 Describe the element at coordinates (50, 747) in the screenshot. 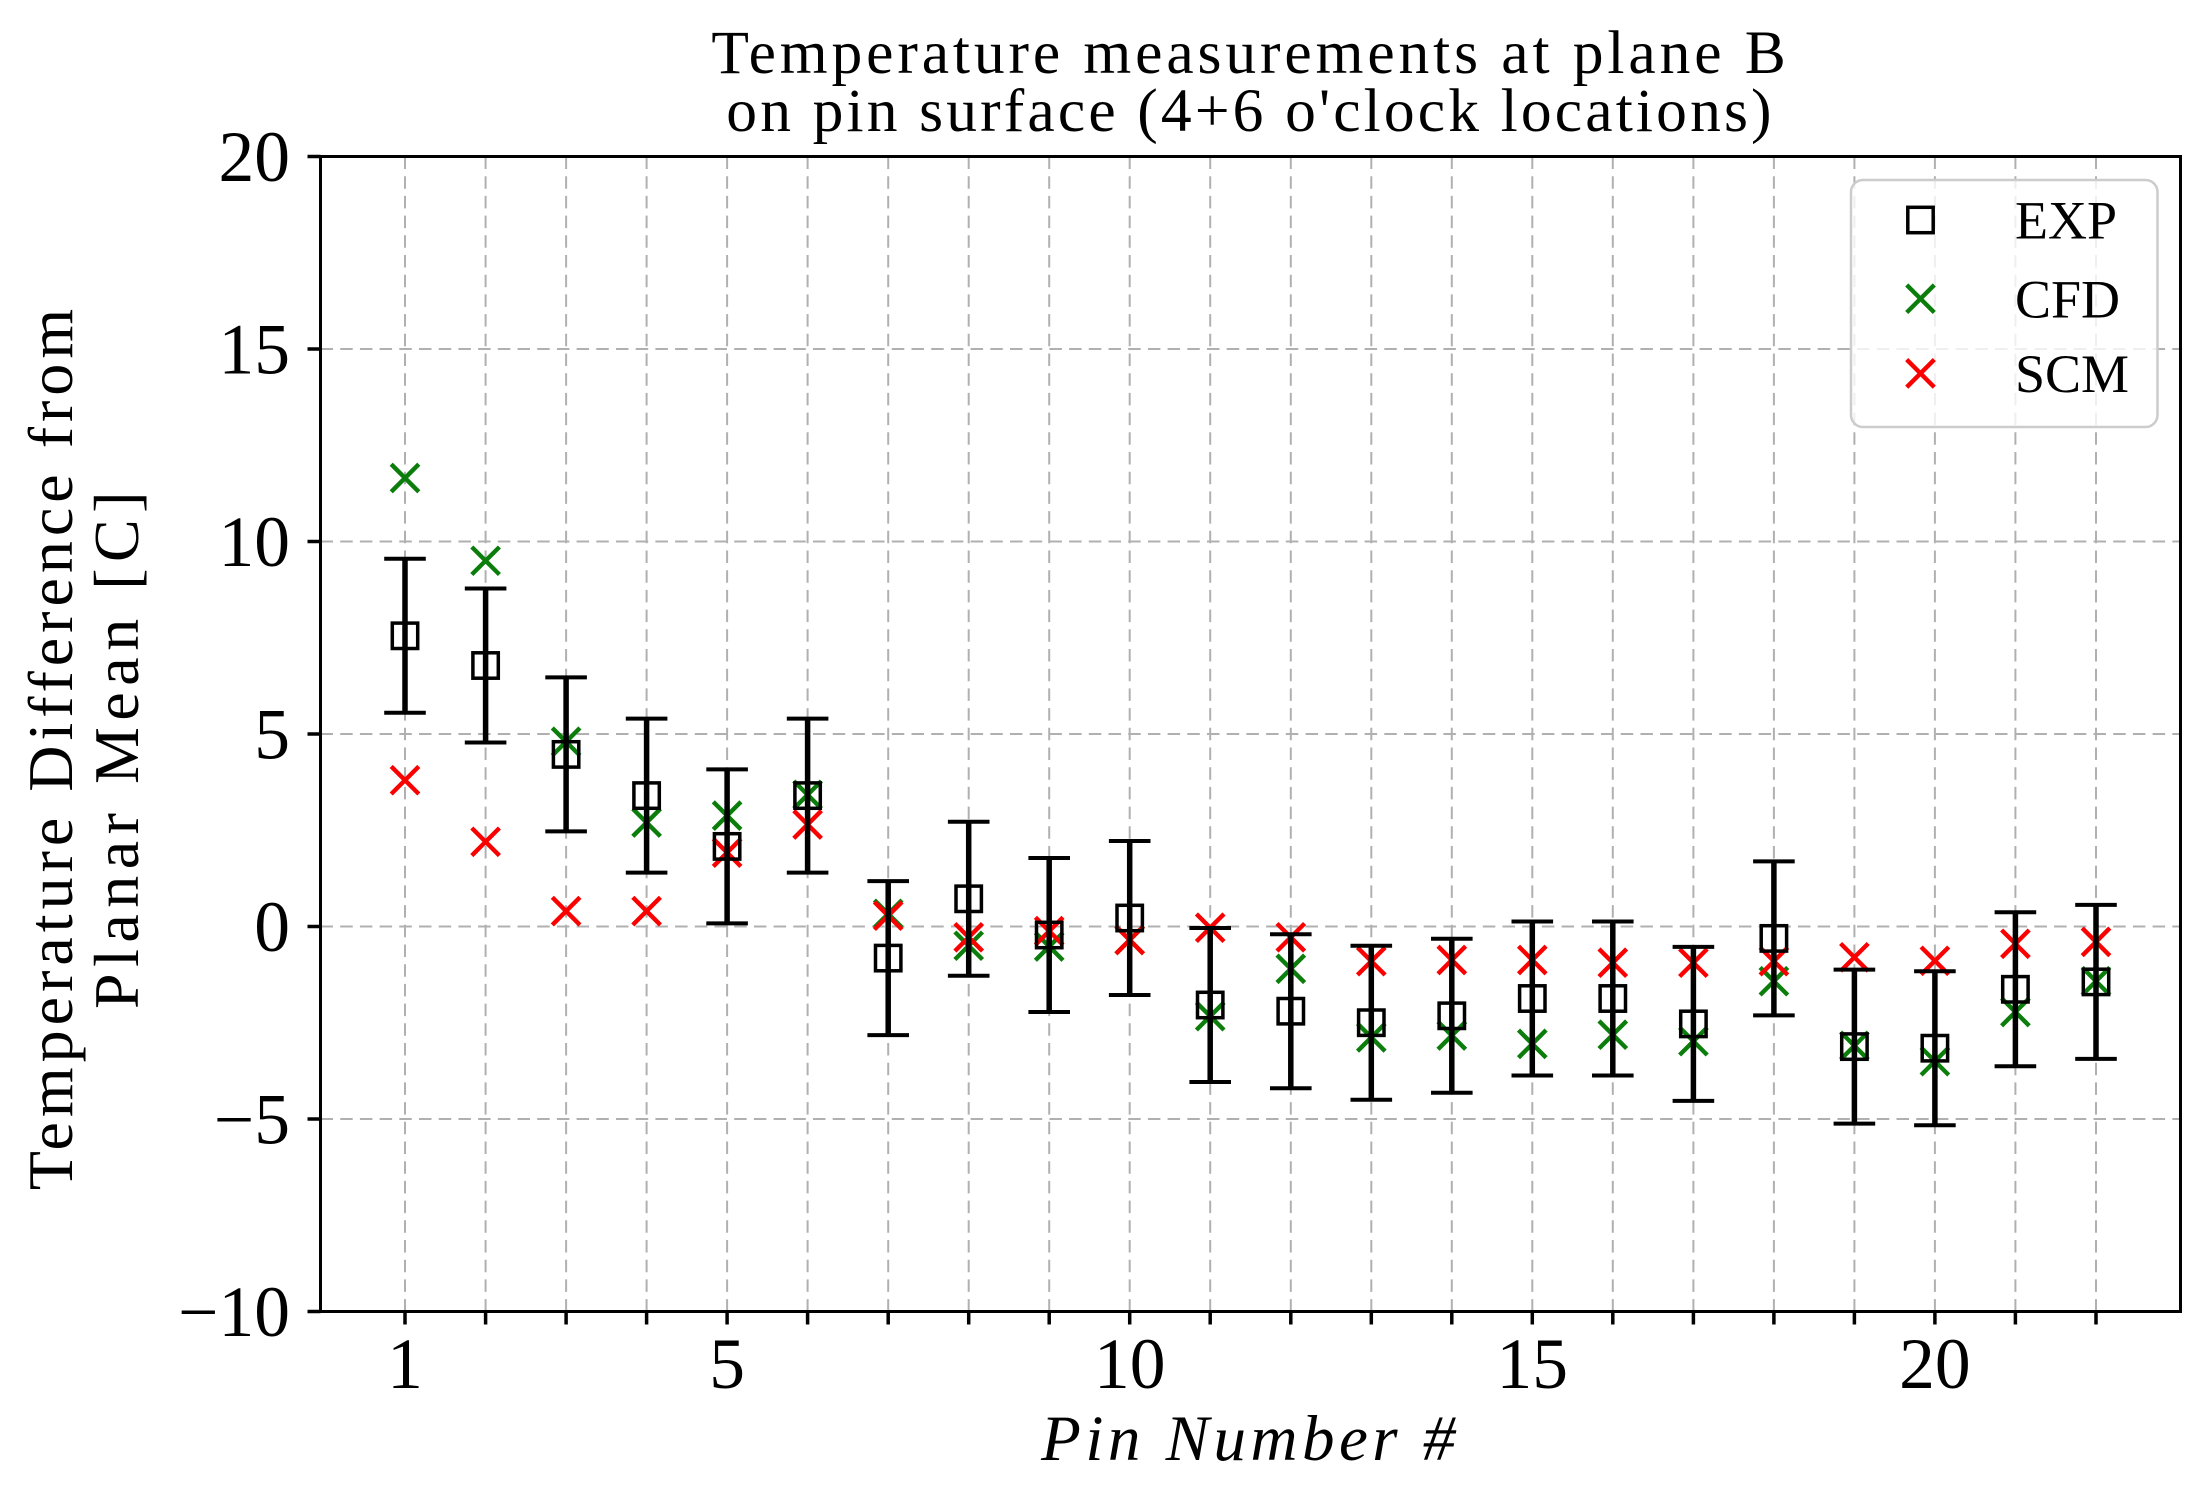

I see `svg-text: Temperature Difference from` at that location.